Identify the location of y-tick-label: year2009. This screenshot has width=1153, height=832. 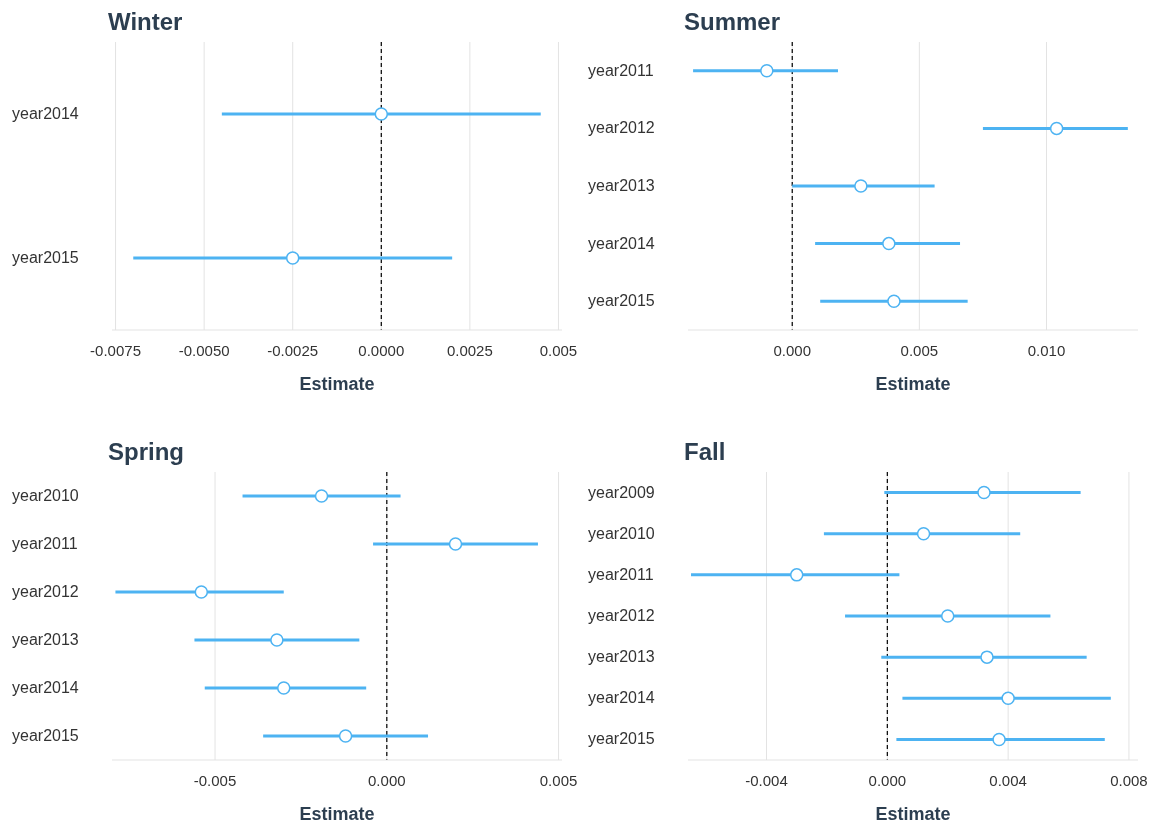
(621, 492).